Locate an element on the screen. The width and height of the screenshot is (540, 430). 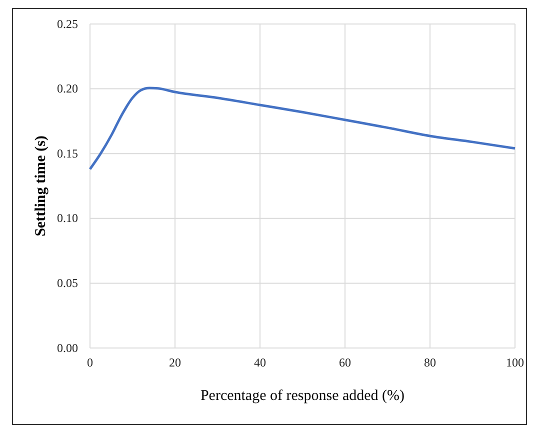
y-tick-label: 0.10 is located at coordinates (67, 218).